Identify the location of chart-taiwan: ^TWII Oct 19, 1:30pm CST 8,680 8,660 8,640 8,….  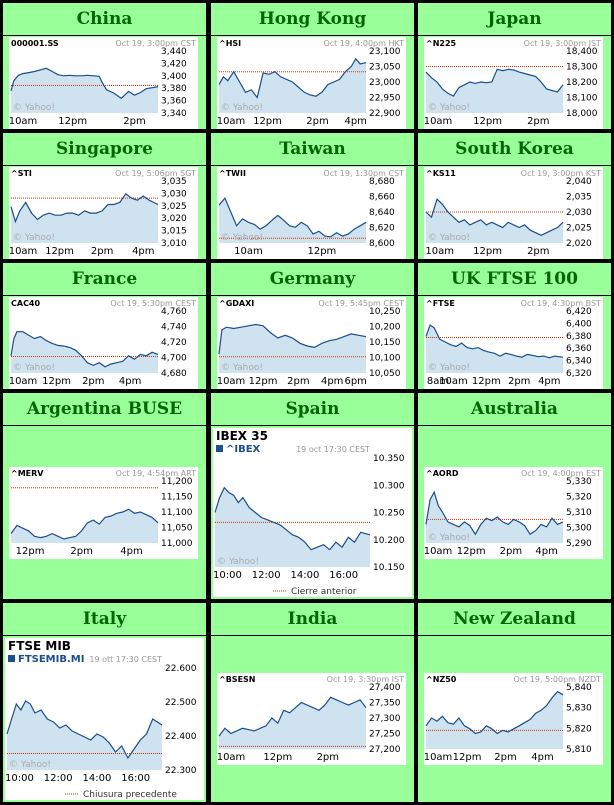
(311, 213).